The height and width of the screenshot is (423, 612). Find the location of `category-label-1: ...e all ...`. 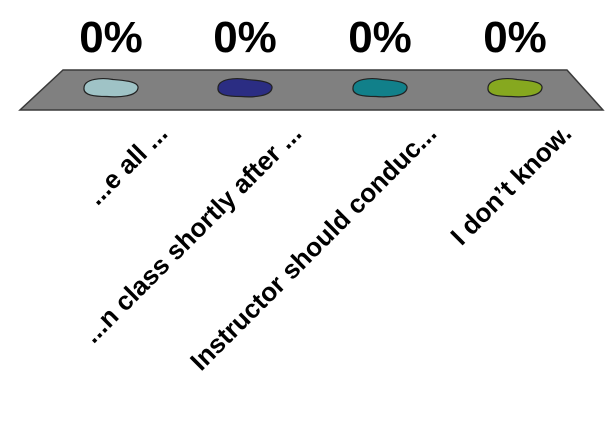

category-label-1: ...e all ... is located at coordinates (127, 164).